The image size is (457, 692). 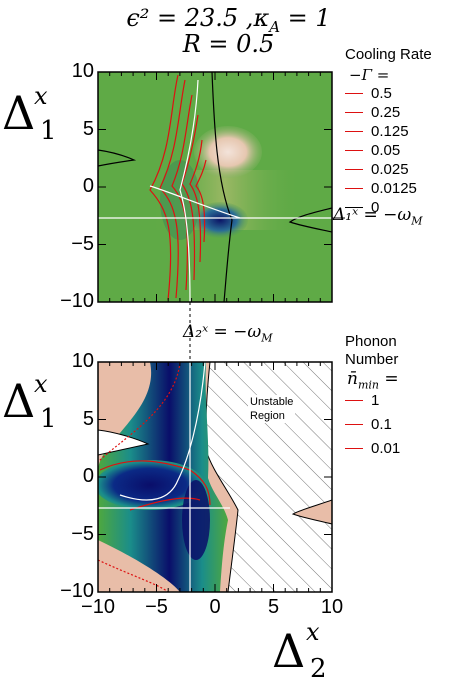 I want to click on bottom-xtick-label: −5, so click(x=156, y=607).